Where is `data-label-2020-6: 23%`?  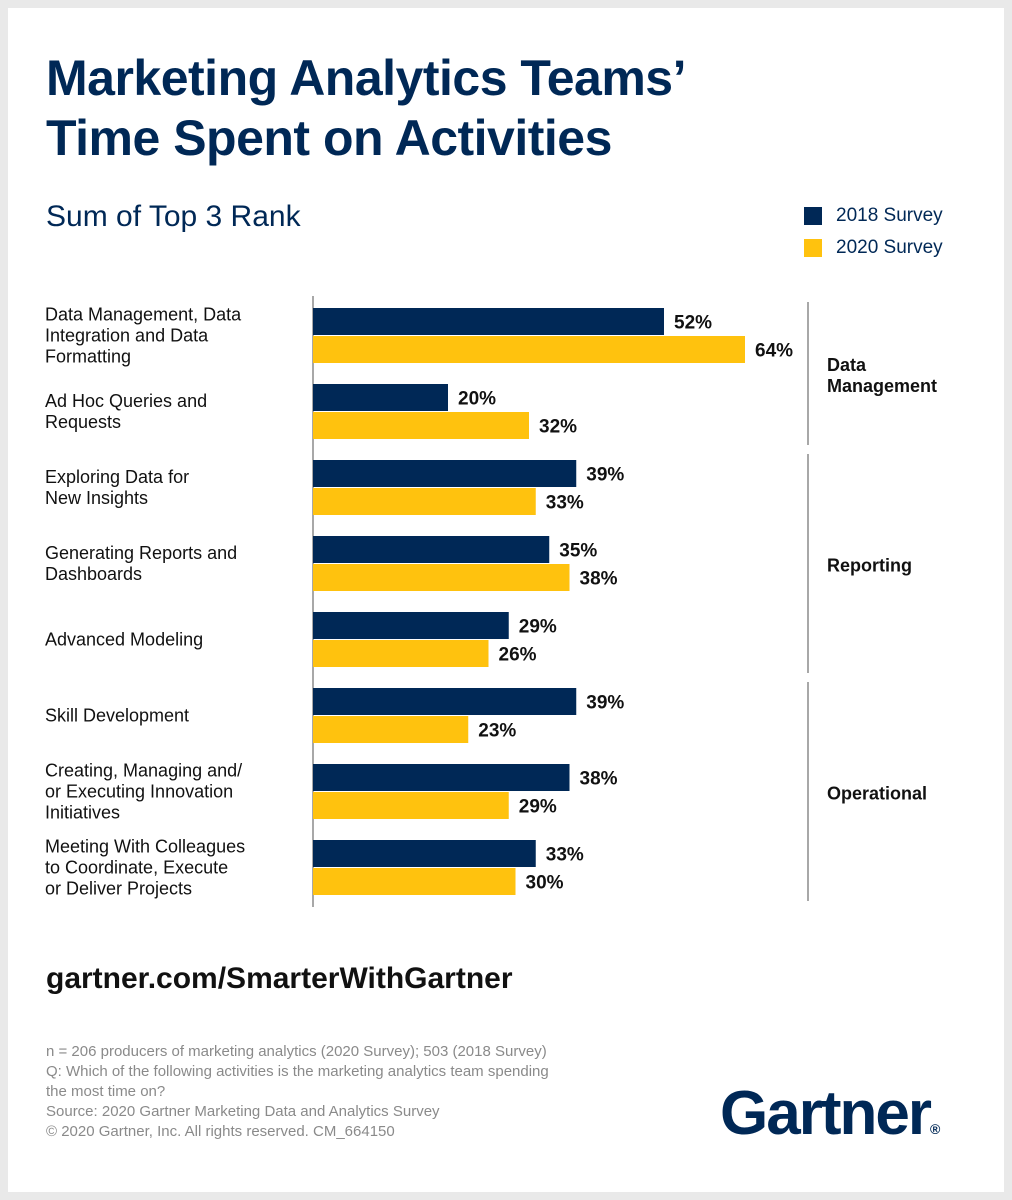
data-label-2020-6: 23% is located at coordinates (497, 731).